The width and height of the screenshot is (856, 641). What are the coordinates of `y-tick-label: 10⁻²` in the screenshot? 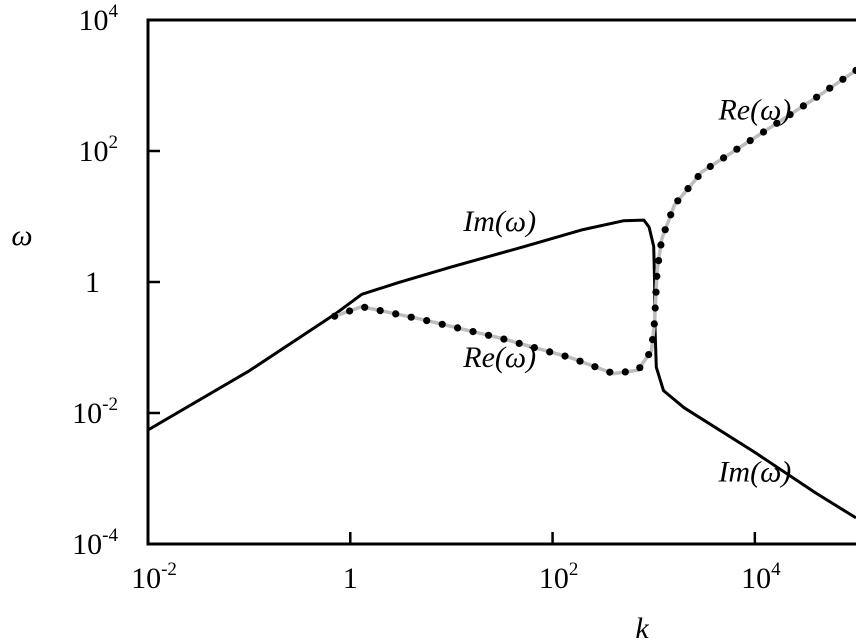 It's located at (95, 412).